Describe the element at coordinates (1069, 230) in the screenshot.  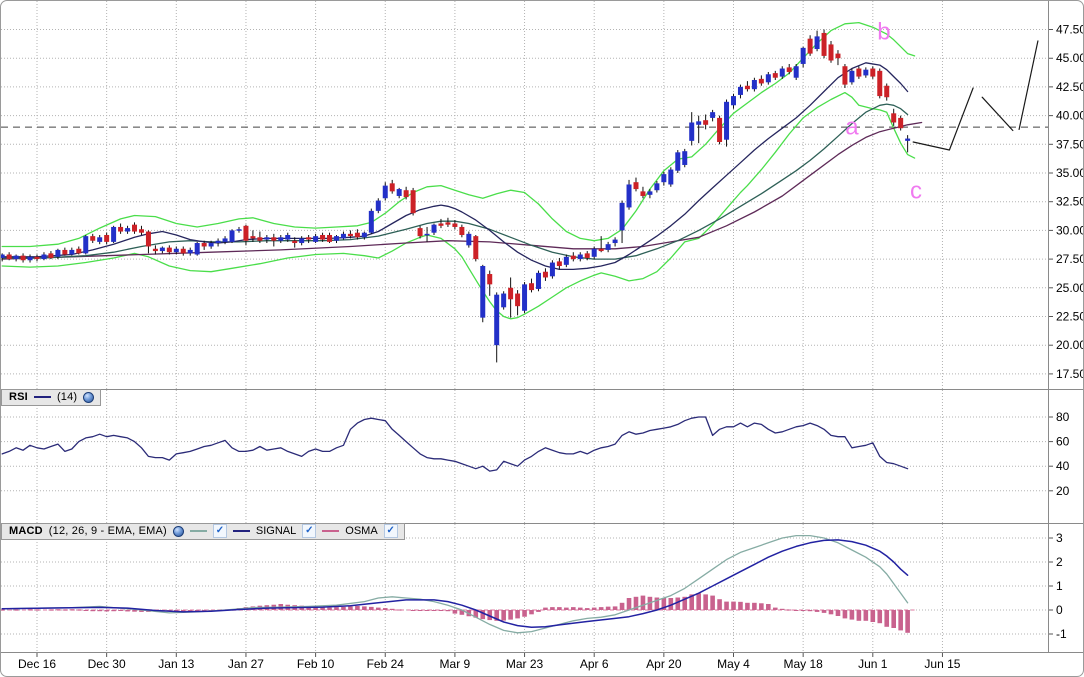
I see `axis-tick-label: 30.00` at that location.